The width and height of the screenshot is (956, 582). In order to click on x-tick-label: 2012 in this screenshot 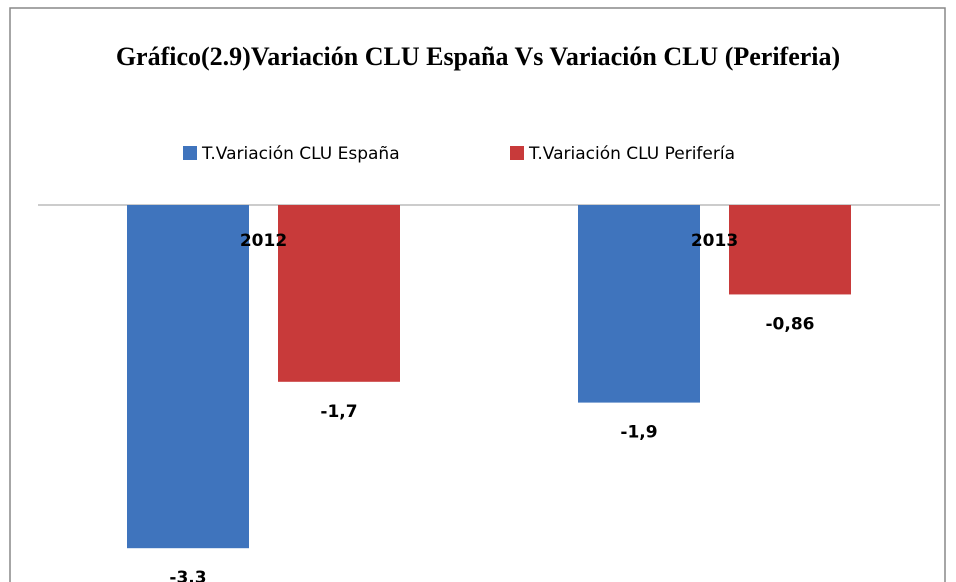, I will do `click(263, 241)`.